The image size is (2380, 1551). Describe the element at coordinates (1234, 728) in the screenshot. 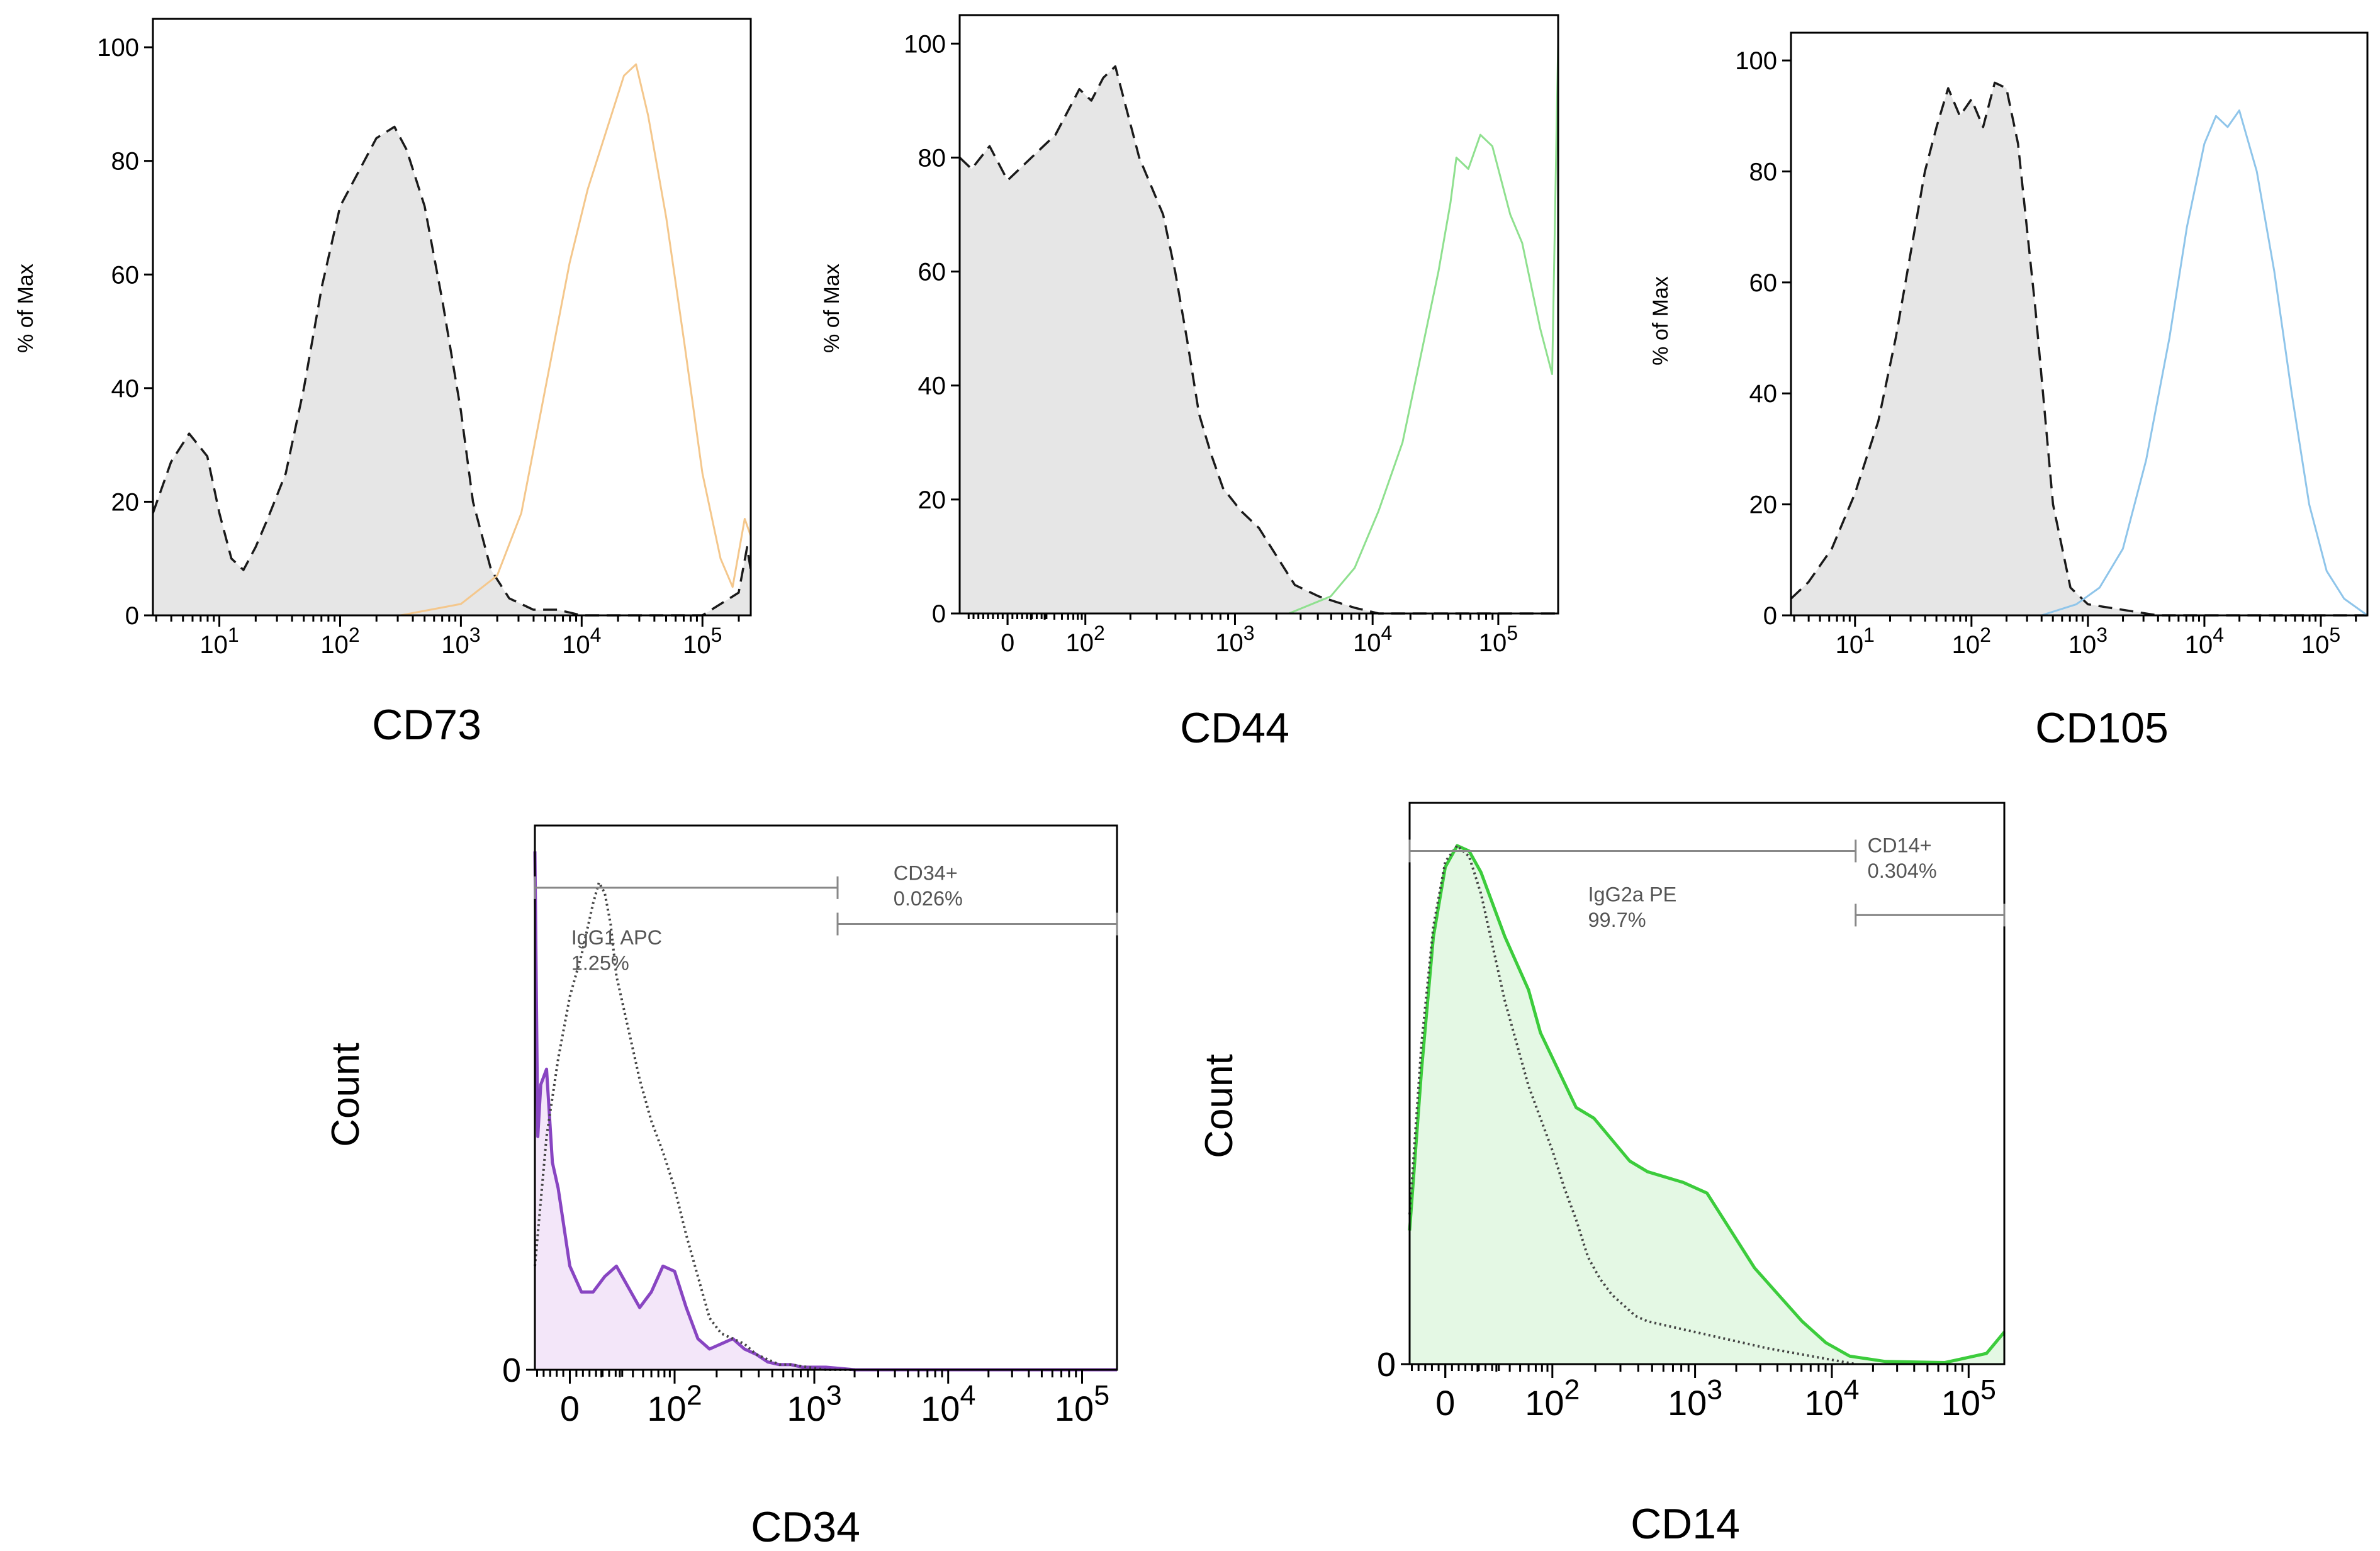

I see `x-axis-label: CD44` at that location.